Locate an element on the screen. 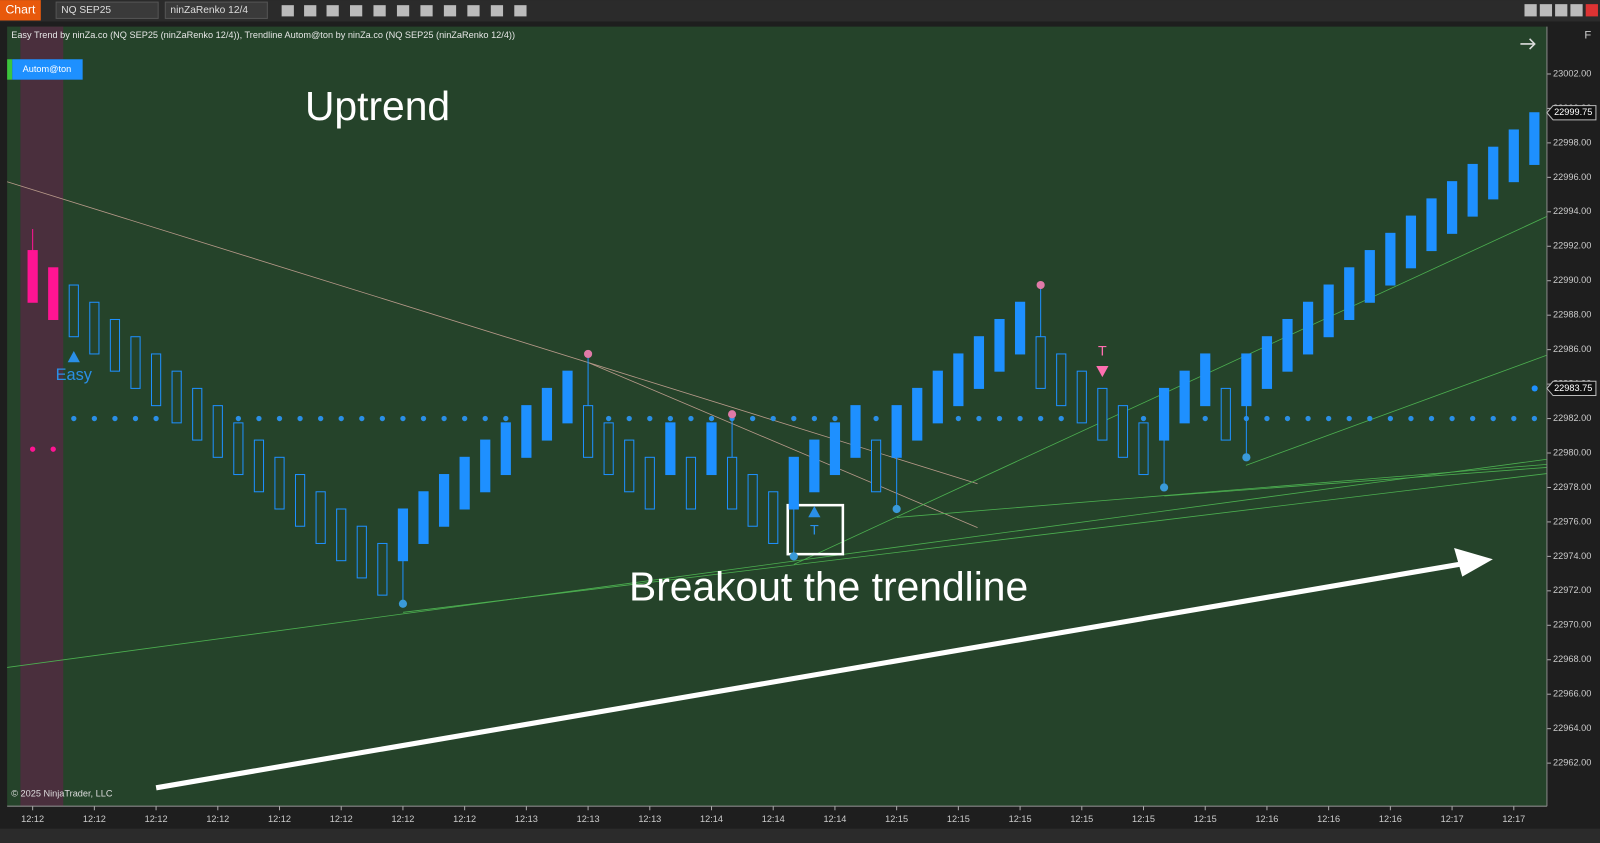 This screenshot has height=843, width=1600. y-tick-label: 22992.00 is located at coordinates (1572, 246).